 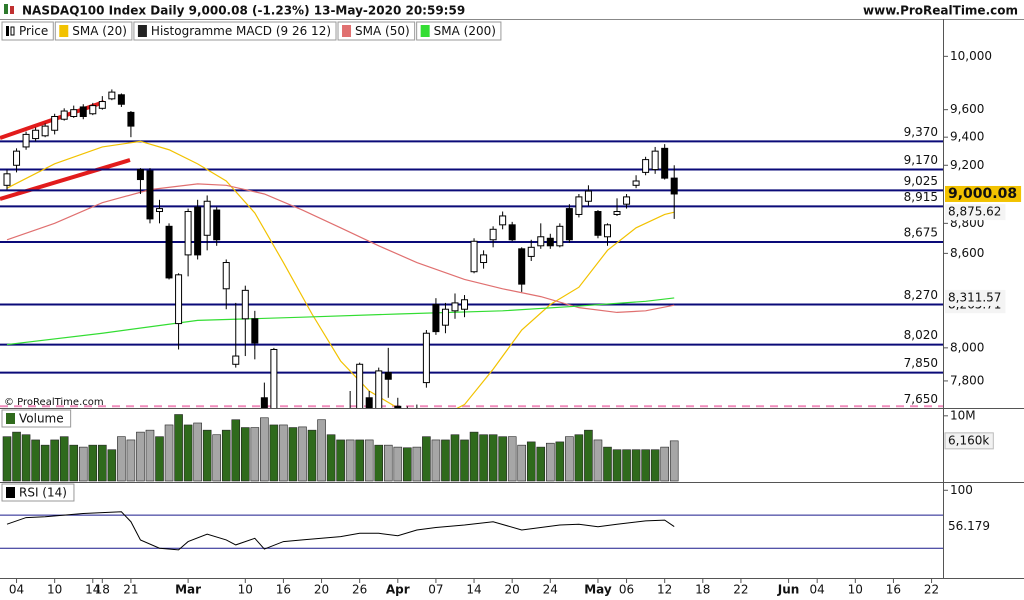 What do you see at coordinates (321, 590) in the screenshot?
I see `x-tick-label: 20` at bounding box center [321, 590].